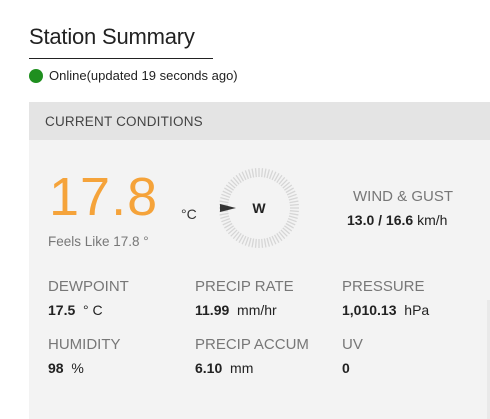 This screenshot has width=490, height=419. I want to click on status-text: Online(updated 19 seconds ago), so click(143, 75).